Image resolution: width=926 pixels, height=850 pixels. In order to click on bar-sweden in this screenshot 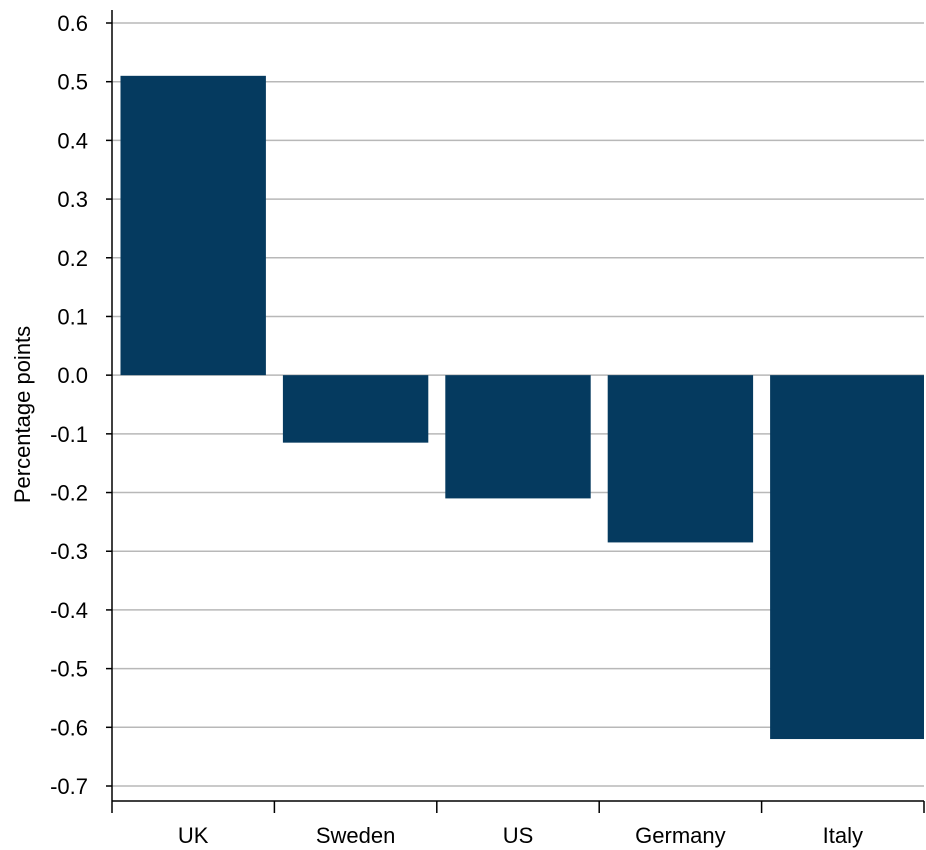, I will do `click(355, 409)`.